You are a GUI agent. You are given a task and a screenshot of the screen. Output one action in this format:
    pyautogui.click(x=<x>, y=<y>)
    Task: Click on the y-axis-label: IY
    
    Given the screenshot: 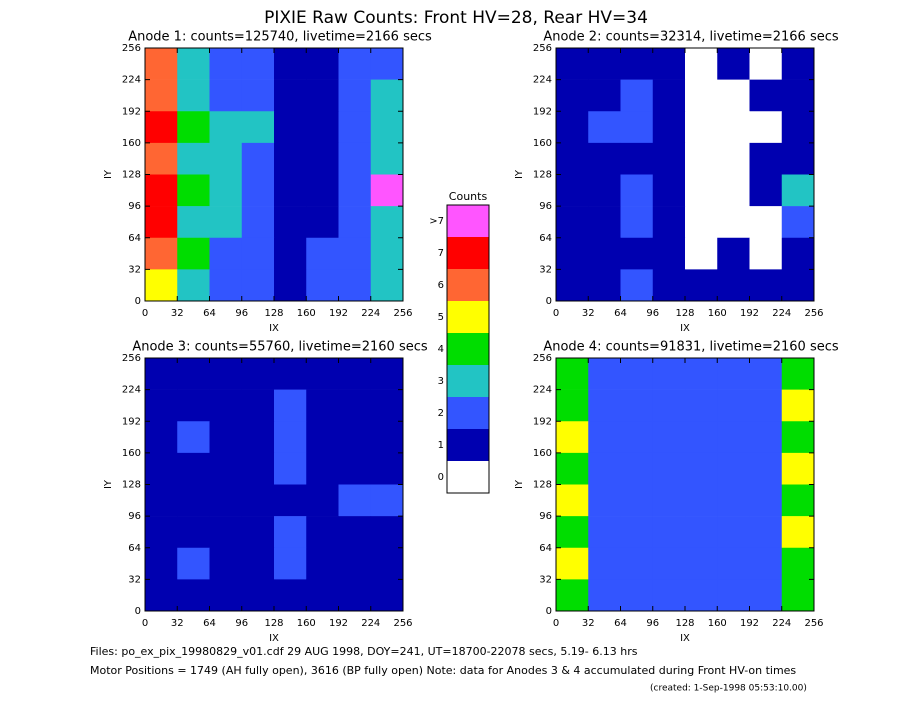 What is the action you would take?
    pyautogui.click(x=519, y=484)
    